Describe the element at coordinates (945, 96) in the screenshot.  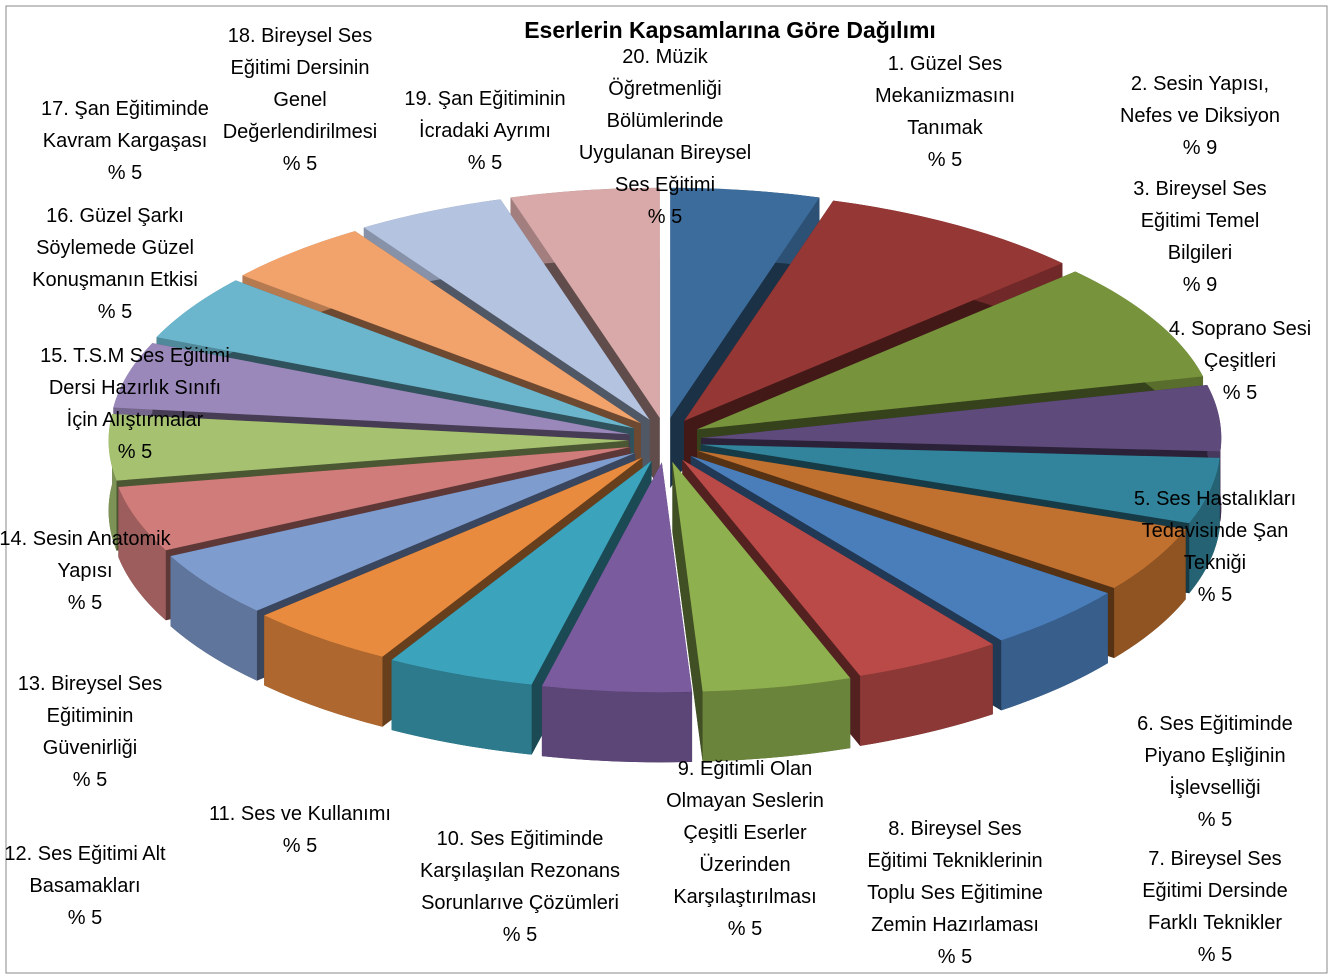
I see `category-label: 1. Güzel Ses Mekanıizmasını Tanımak` at that location.